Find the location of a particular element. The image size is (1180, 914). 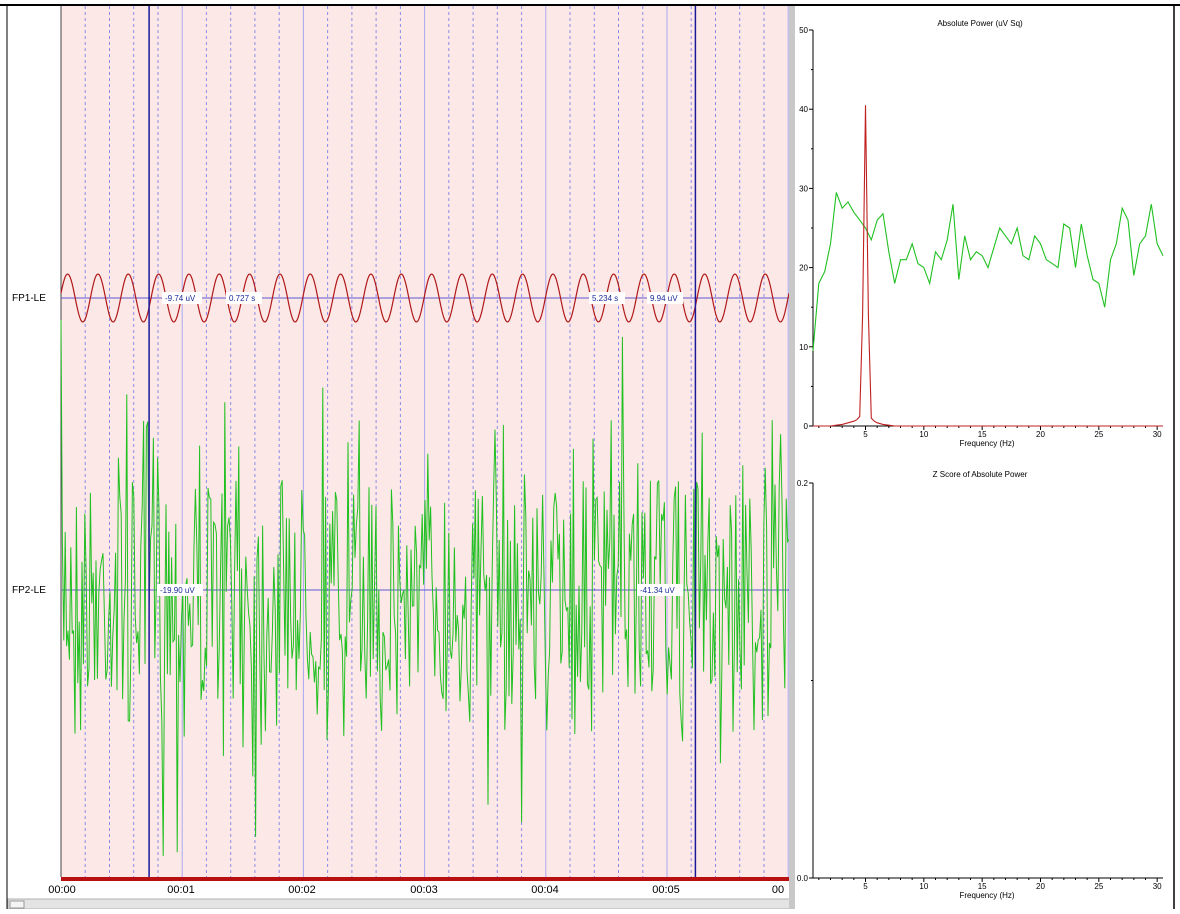

chart-title: Z Score of Absolute Power is located at coordinates (980, 474).